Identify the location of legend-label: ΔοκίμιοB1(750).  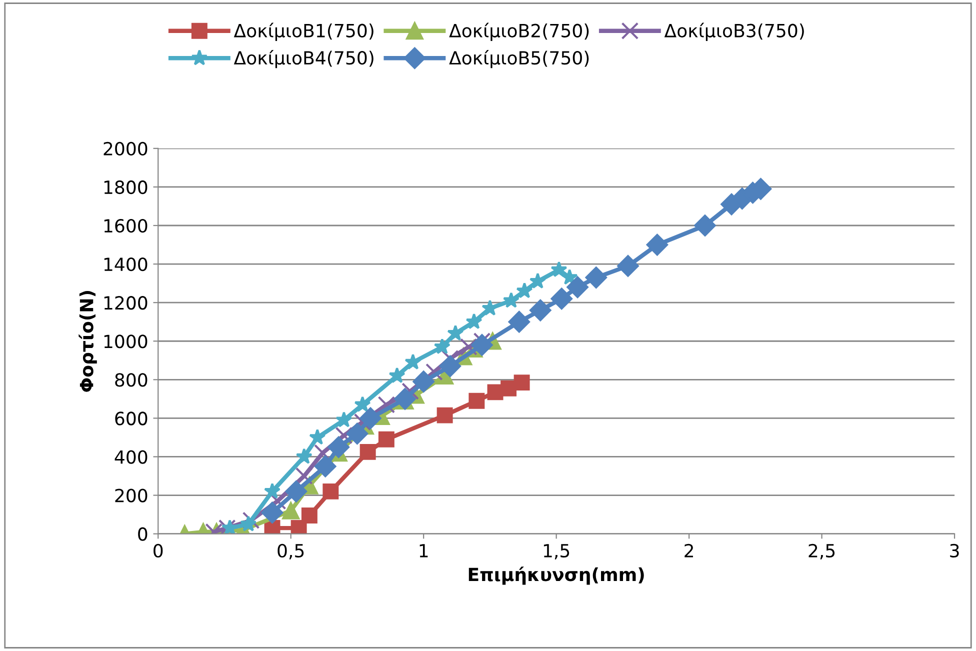
(304, 31).